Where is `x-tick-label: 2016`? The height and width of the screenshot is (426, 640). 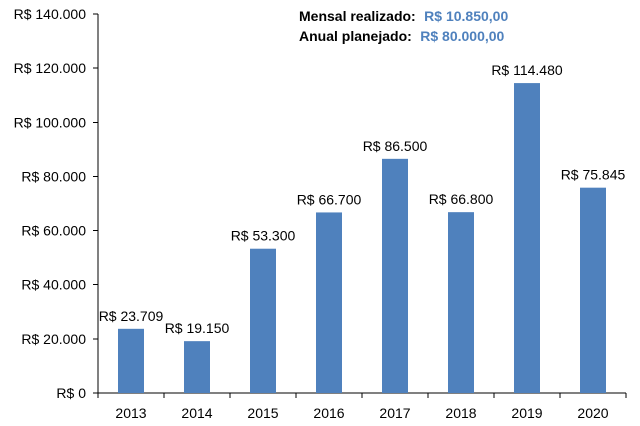
x-tick-label: 2016 is located at coordinates (328, 413).